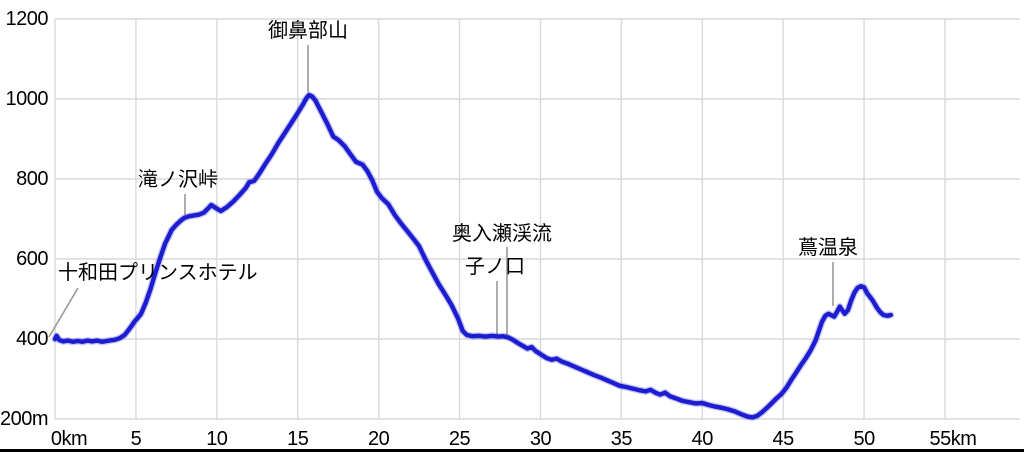 This screenshot has height=455, width=1024. Describe the element at coordinates (136, 439) in the screenshot. I see `x-axis-tick-label: 5` at that location.